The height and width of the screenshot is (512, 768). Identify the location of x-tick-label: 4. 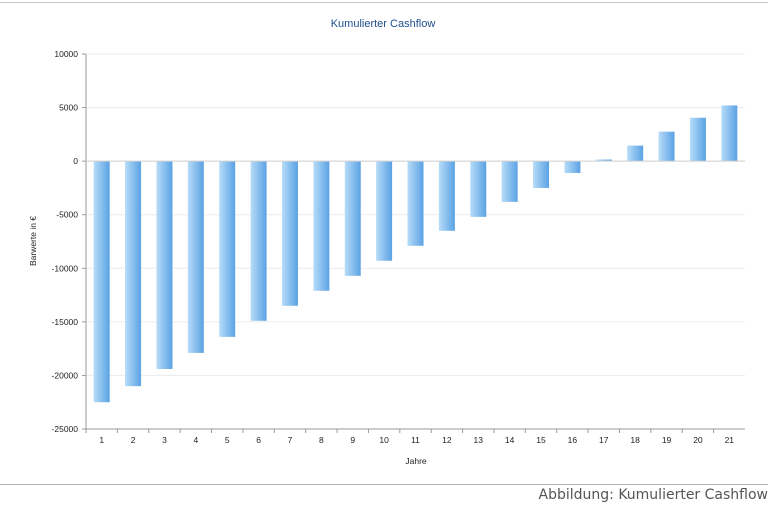
(195, 440).